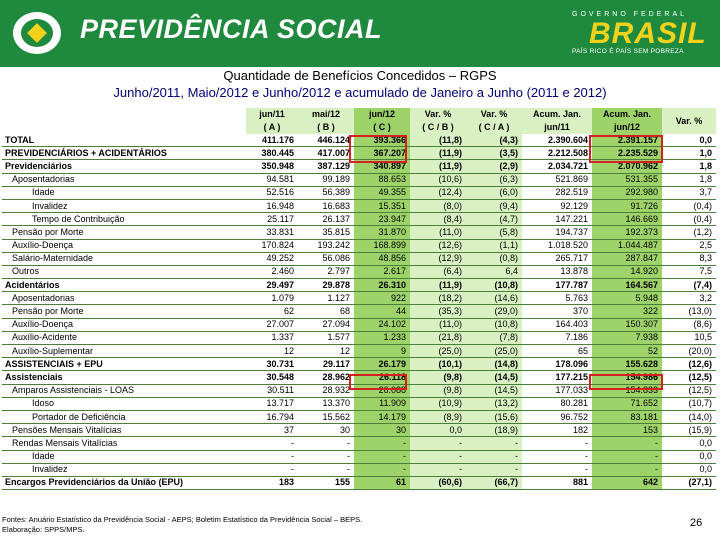 This screenshot has width=720, height=540. Describe the element at coordinates (326, 351) in the screenshot. I see `table-cell: 12` at that location.